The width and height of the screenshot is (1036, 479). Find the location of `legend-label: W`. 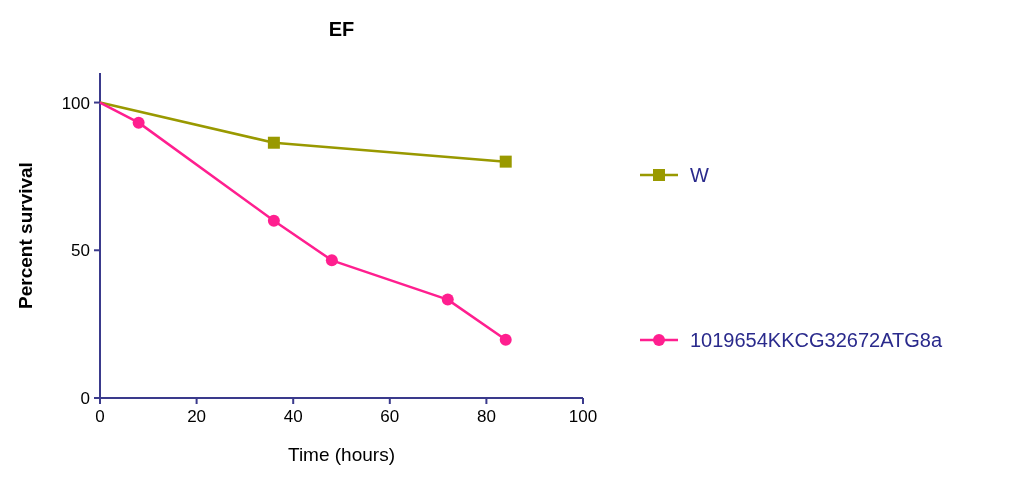

legend-label: W is located at coordinates (699, 175).